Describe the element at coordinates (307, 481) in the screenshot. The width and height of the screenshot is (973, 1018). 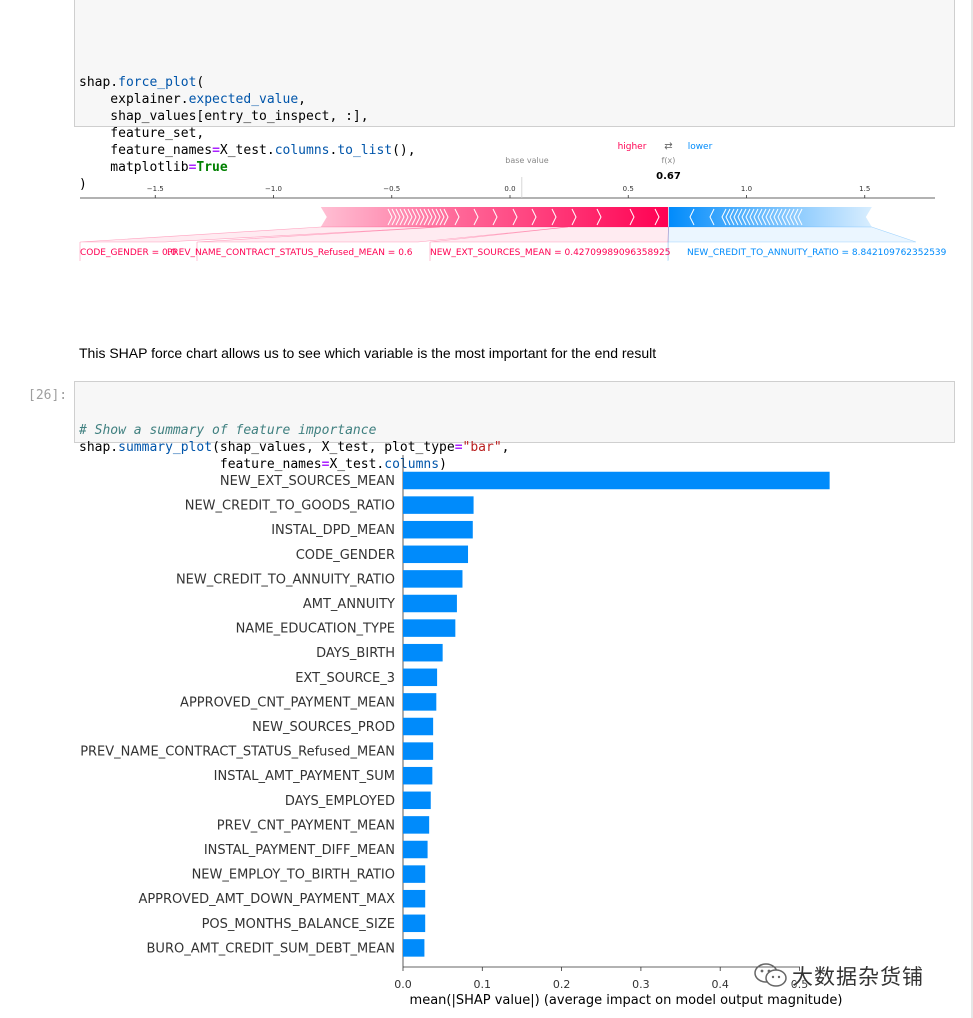
I see `bar-category-label: NEW_EXT_SOURCES_MEAN` at that location.